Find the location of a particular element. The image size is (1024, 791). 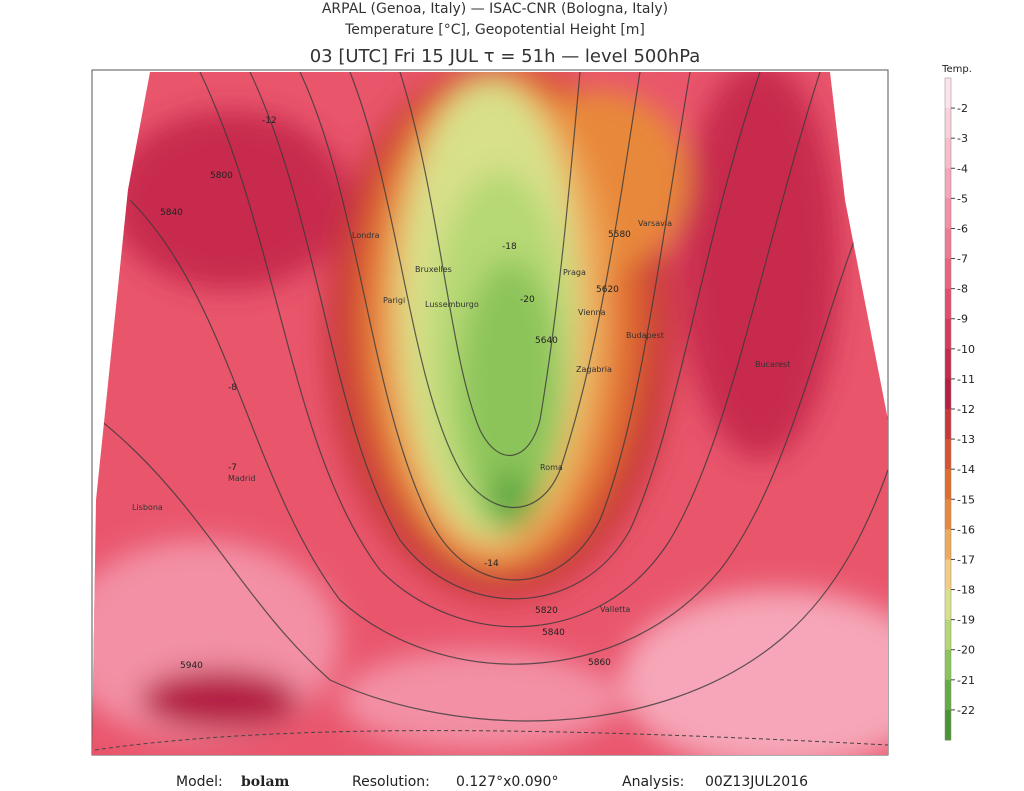

colorbar-label: -9 is located at coordinates (962, 319).